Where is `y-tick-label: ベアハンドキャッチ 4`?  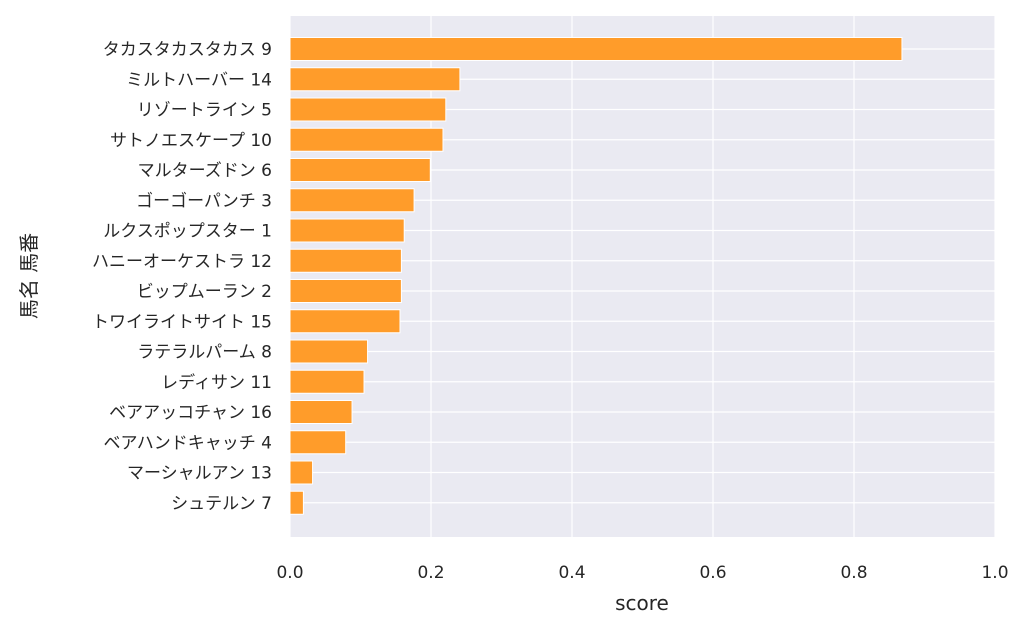 y-tick-label: ベアハンドキャッチ 4 is located at coordinates (187, 443).